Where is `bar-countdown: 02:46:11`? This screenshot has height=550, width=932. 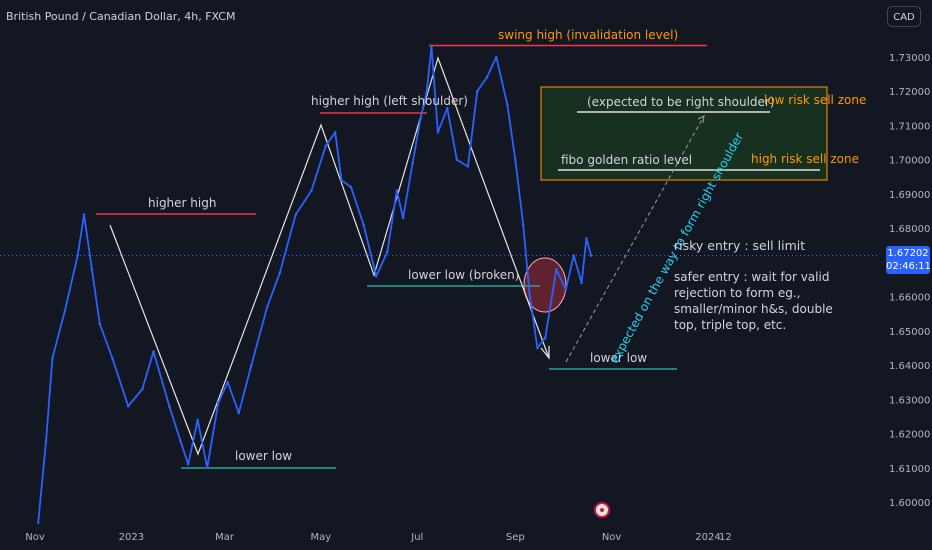
bar-countdown: 02:46:11 is located at coordinates (908, 266).